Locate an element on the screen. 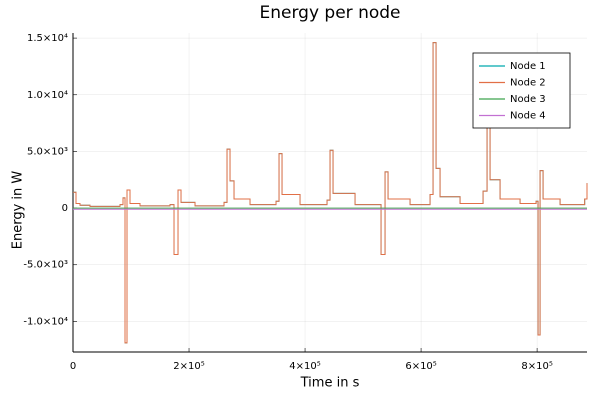 The width and height of the screenshot is (600, 400). x-axis-label: Time in s is located at coordinates (330, 383).